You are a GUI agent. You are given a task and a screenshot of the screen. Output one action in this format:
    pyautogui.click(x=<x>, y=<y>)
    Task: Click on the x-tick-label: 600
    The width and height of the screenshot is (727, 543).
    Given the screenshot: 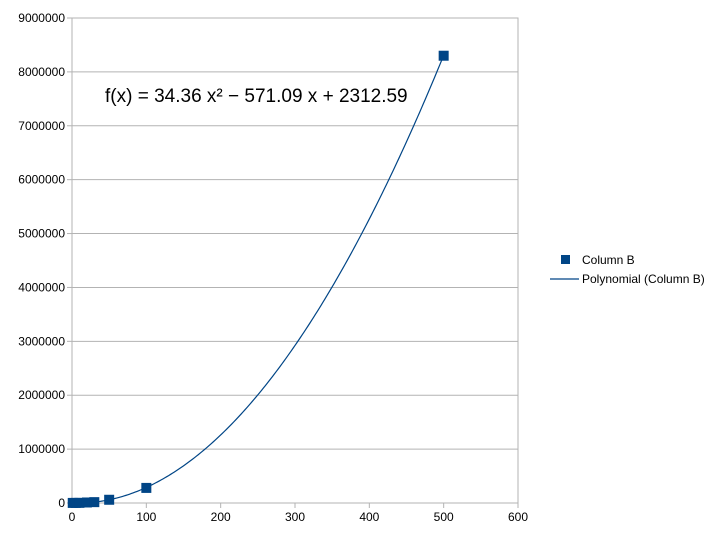 What is the action you would take?
    pyautogui.click(x=518, y=517)
    